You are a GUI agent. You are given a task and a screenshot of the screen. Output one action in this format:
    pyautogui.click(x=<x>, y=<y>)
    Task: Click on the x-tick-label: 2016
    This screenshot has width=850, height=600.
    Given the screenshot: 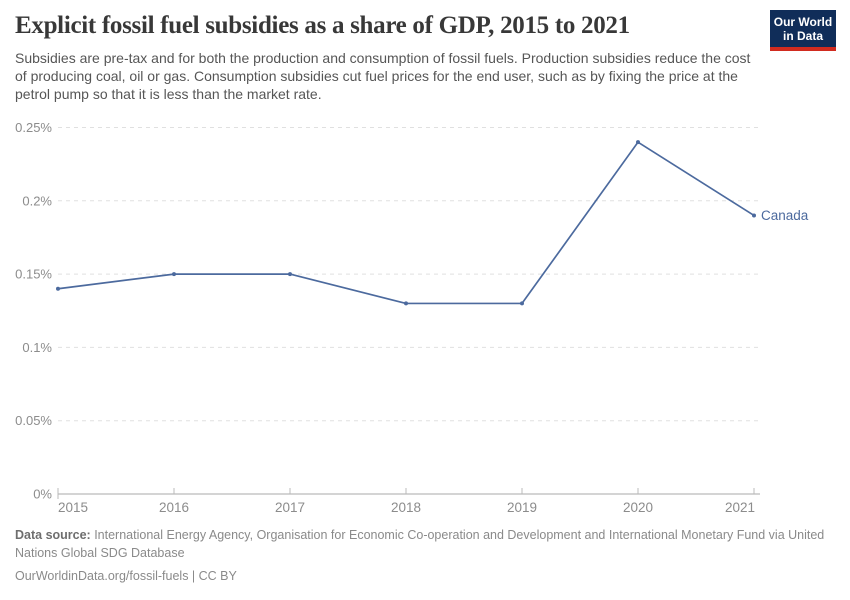 What is the action you would take?
    pyautogui.click(x=174, y=507)
    